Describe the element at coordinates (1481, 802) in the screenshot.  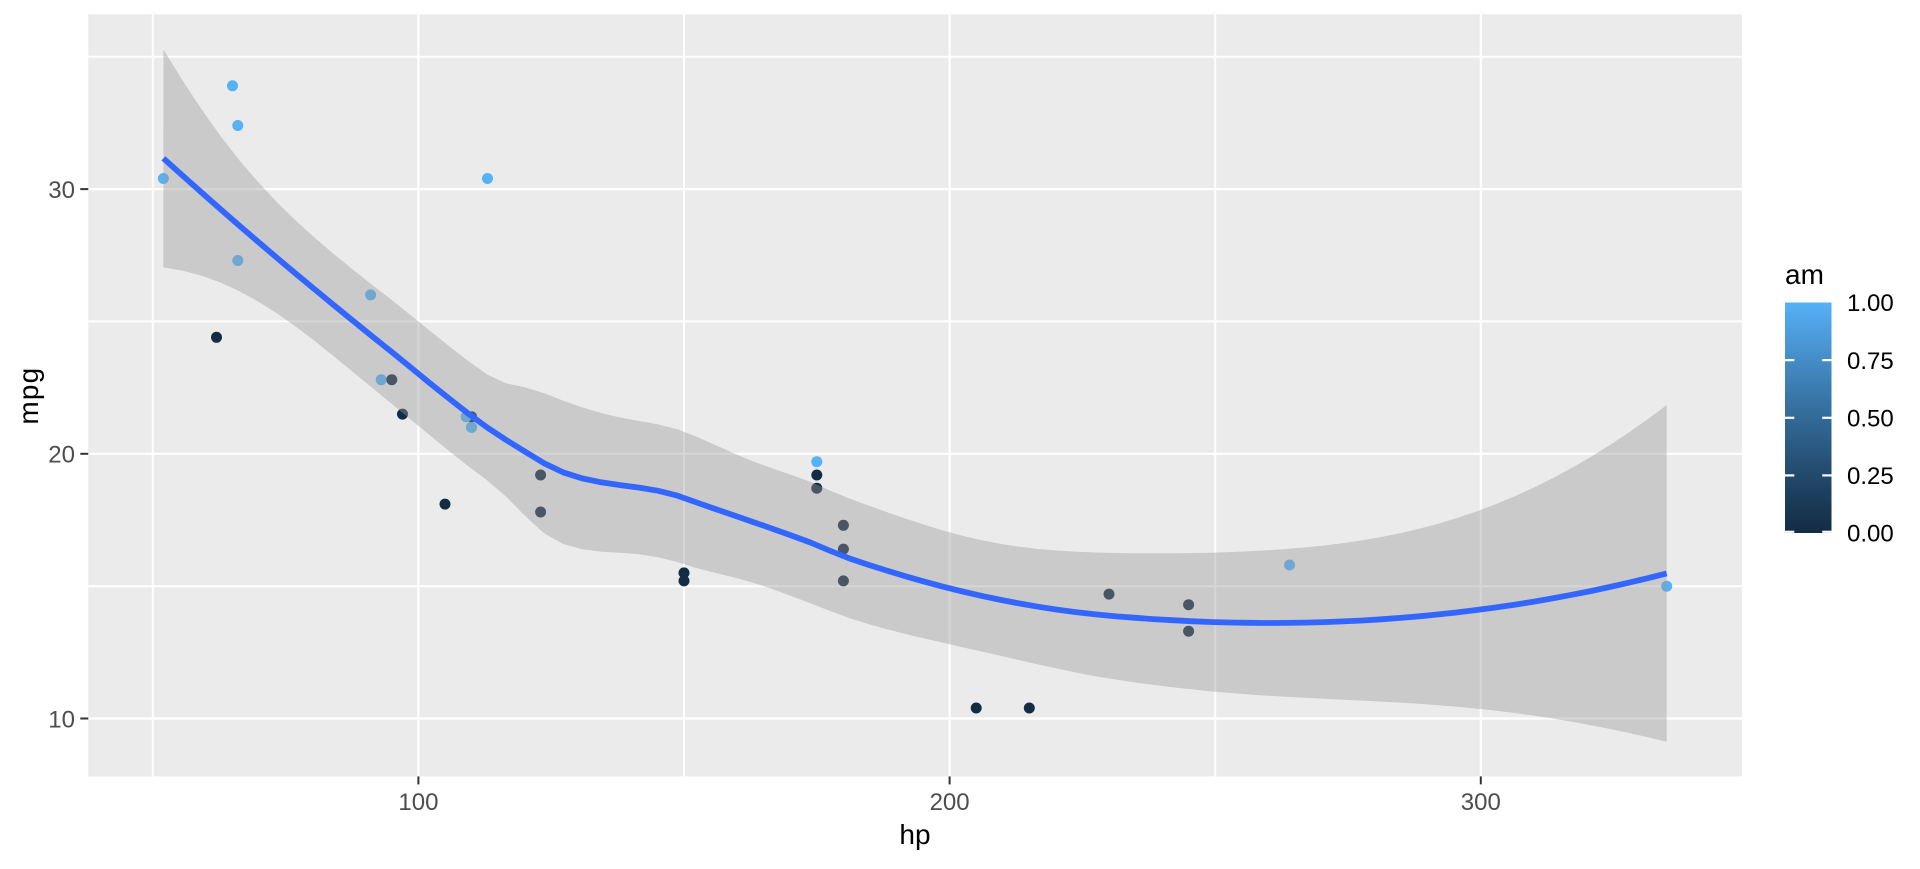
I see `svg-text: 300` at that location.